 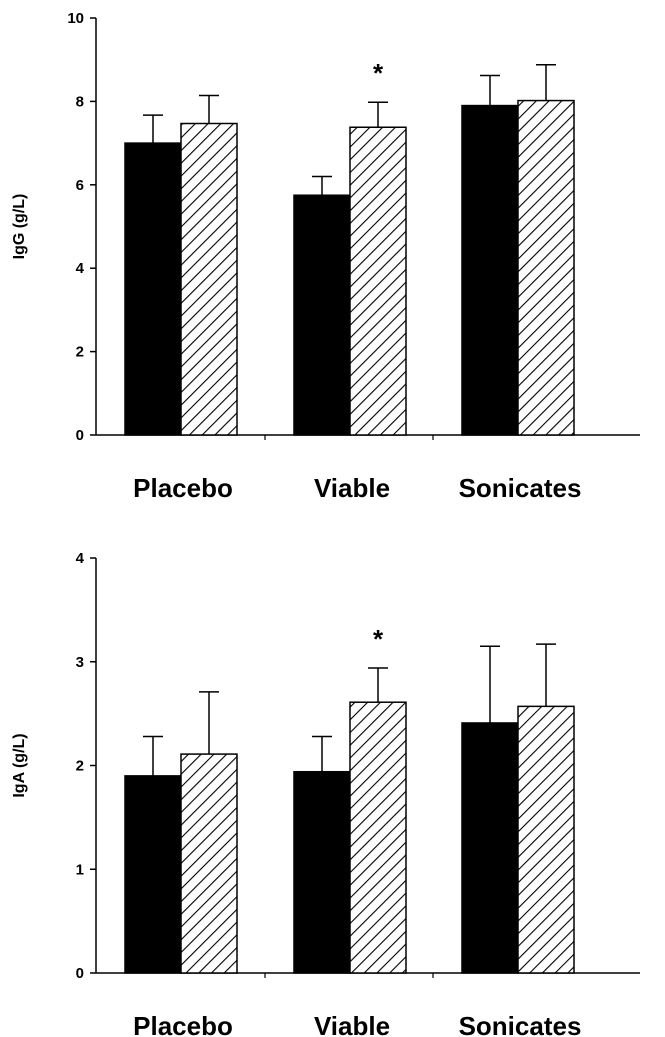 I want to click on y-tick-label: 3, so click(x=80, y=662).